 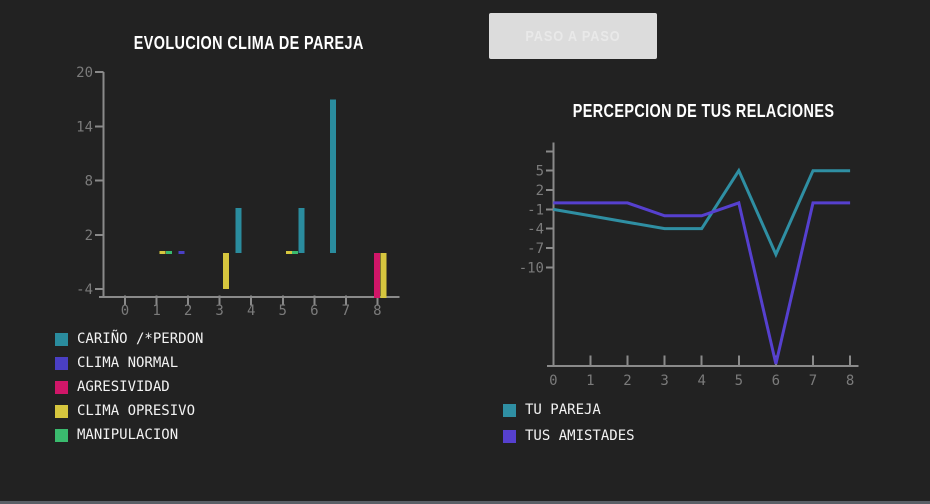 I want to click on legend-item: CARIÑO /*PERDON, so click(x=129, y=339).